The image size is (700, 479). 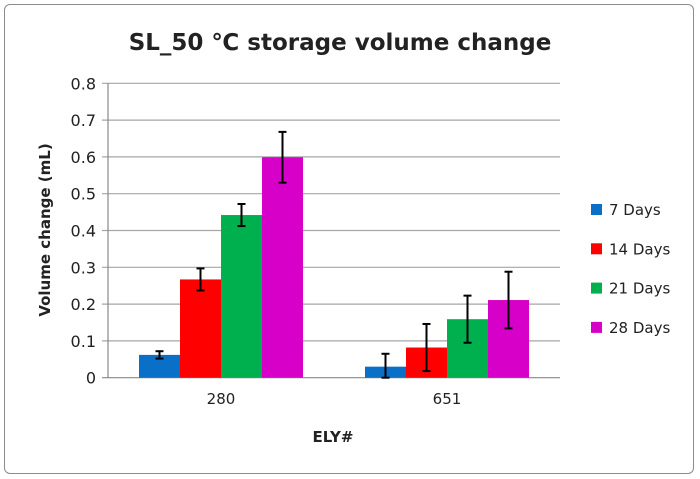 What do you see at coordinates (91, 378) in the screenshot?
I see `y-tick-label: 0` at bounding box center [91, 378].